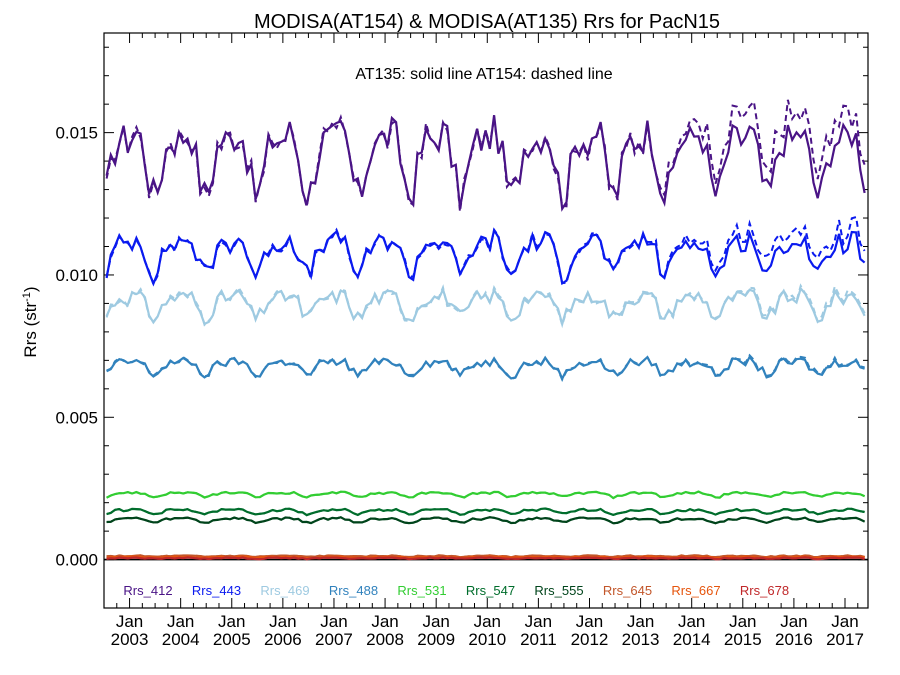 The image size is (900, 675). I want to click on legend-item-Rrs_547: Rrs_547, so click(490, 590).